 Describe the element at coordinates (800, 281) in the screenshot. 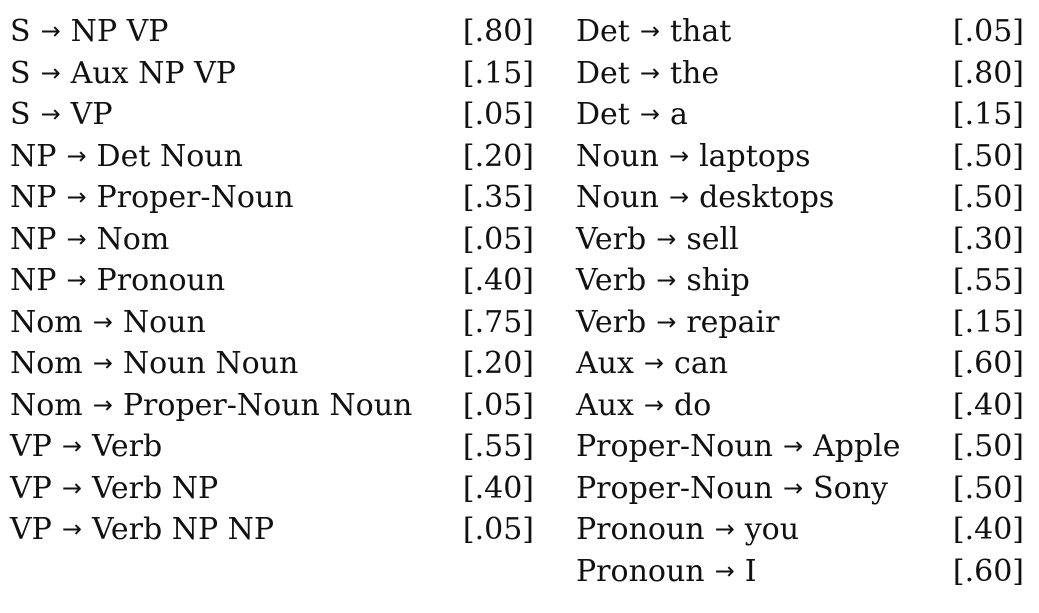

I see `grammar-rule: Verb → ship [.55]` at that location.